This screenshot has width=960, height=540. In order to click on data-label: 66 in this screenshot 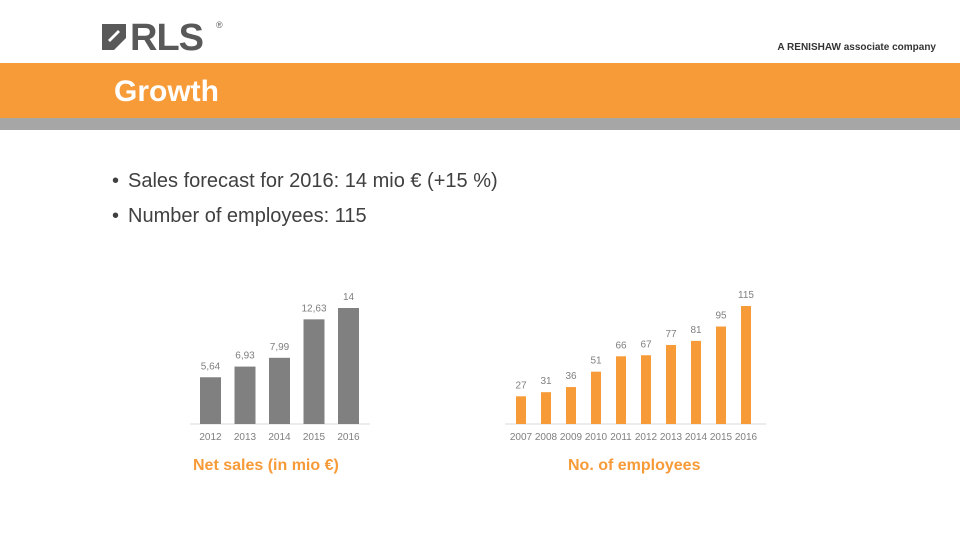, I will do `click(621, 345)`.